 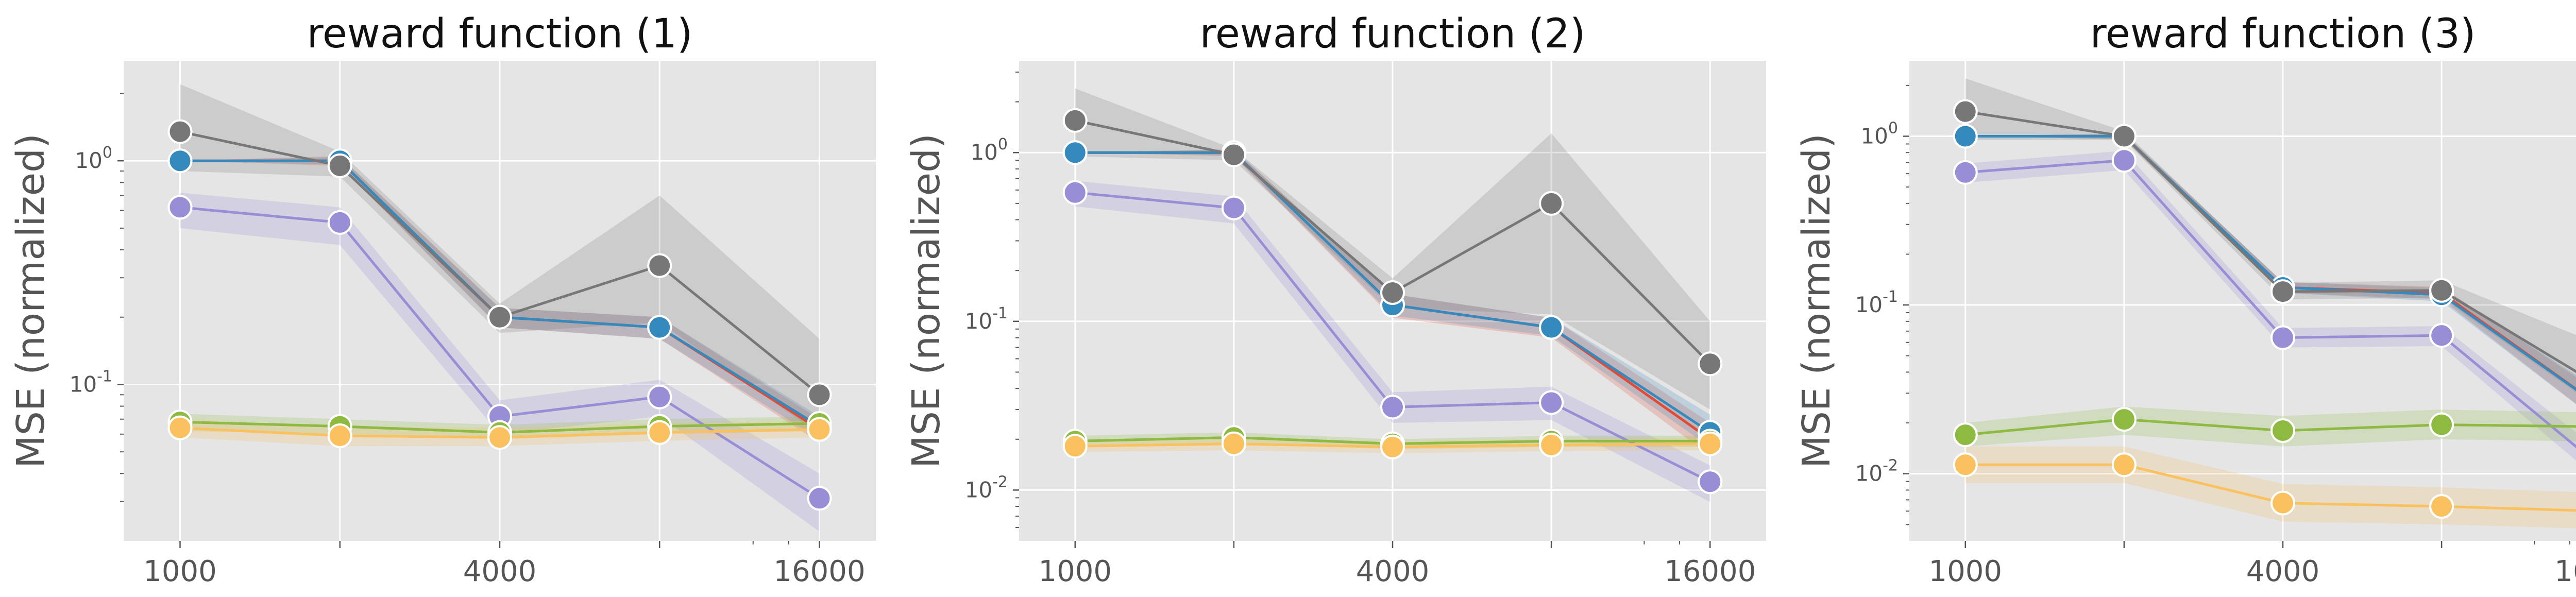 What do you see at coordinates (2283, 34) in the screenshot?
I see `chart-title: reward function (3)` at bounding box center [2283, 34].